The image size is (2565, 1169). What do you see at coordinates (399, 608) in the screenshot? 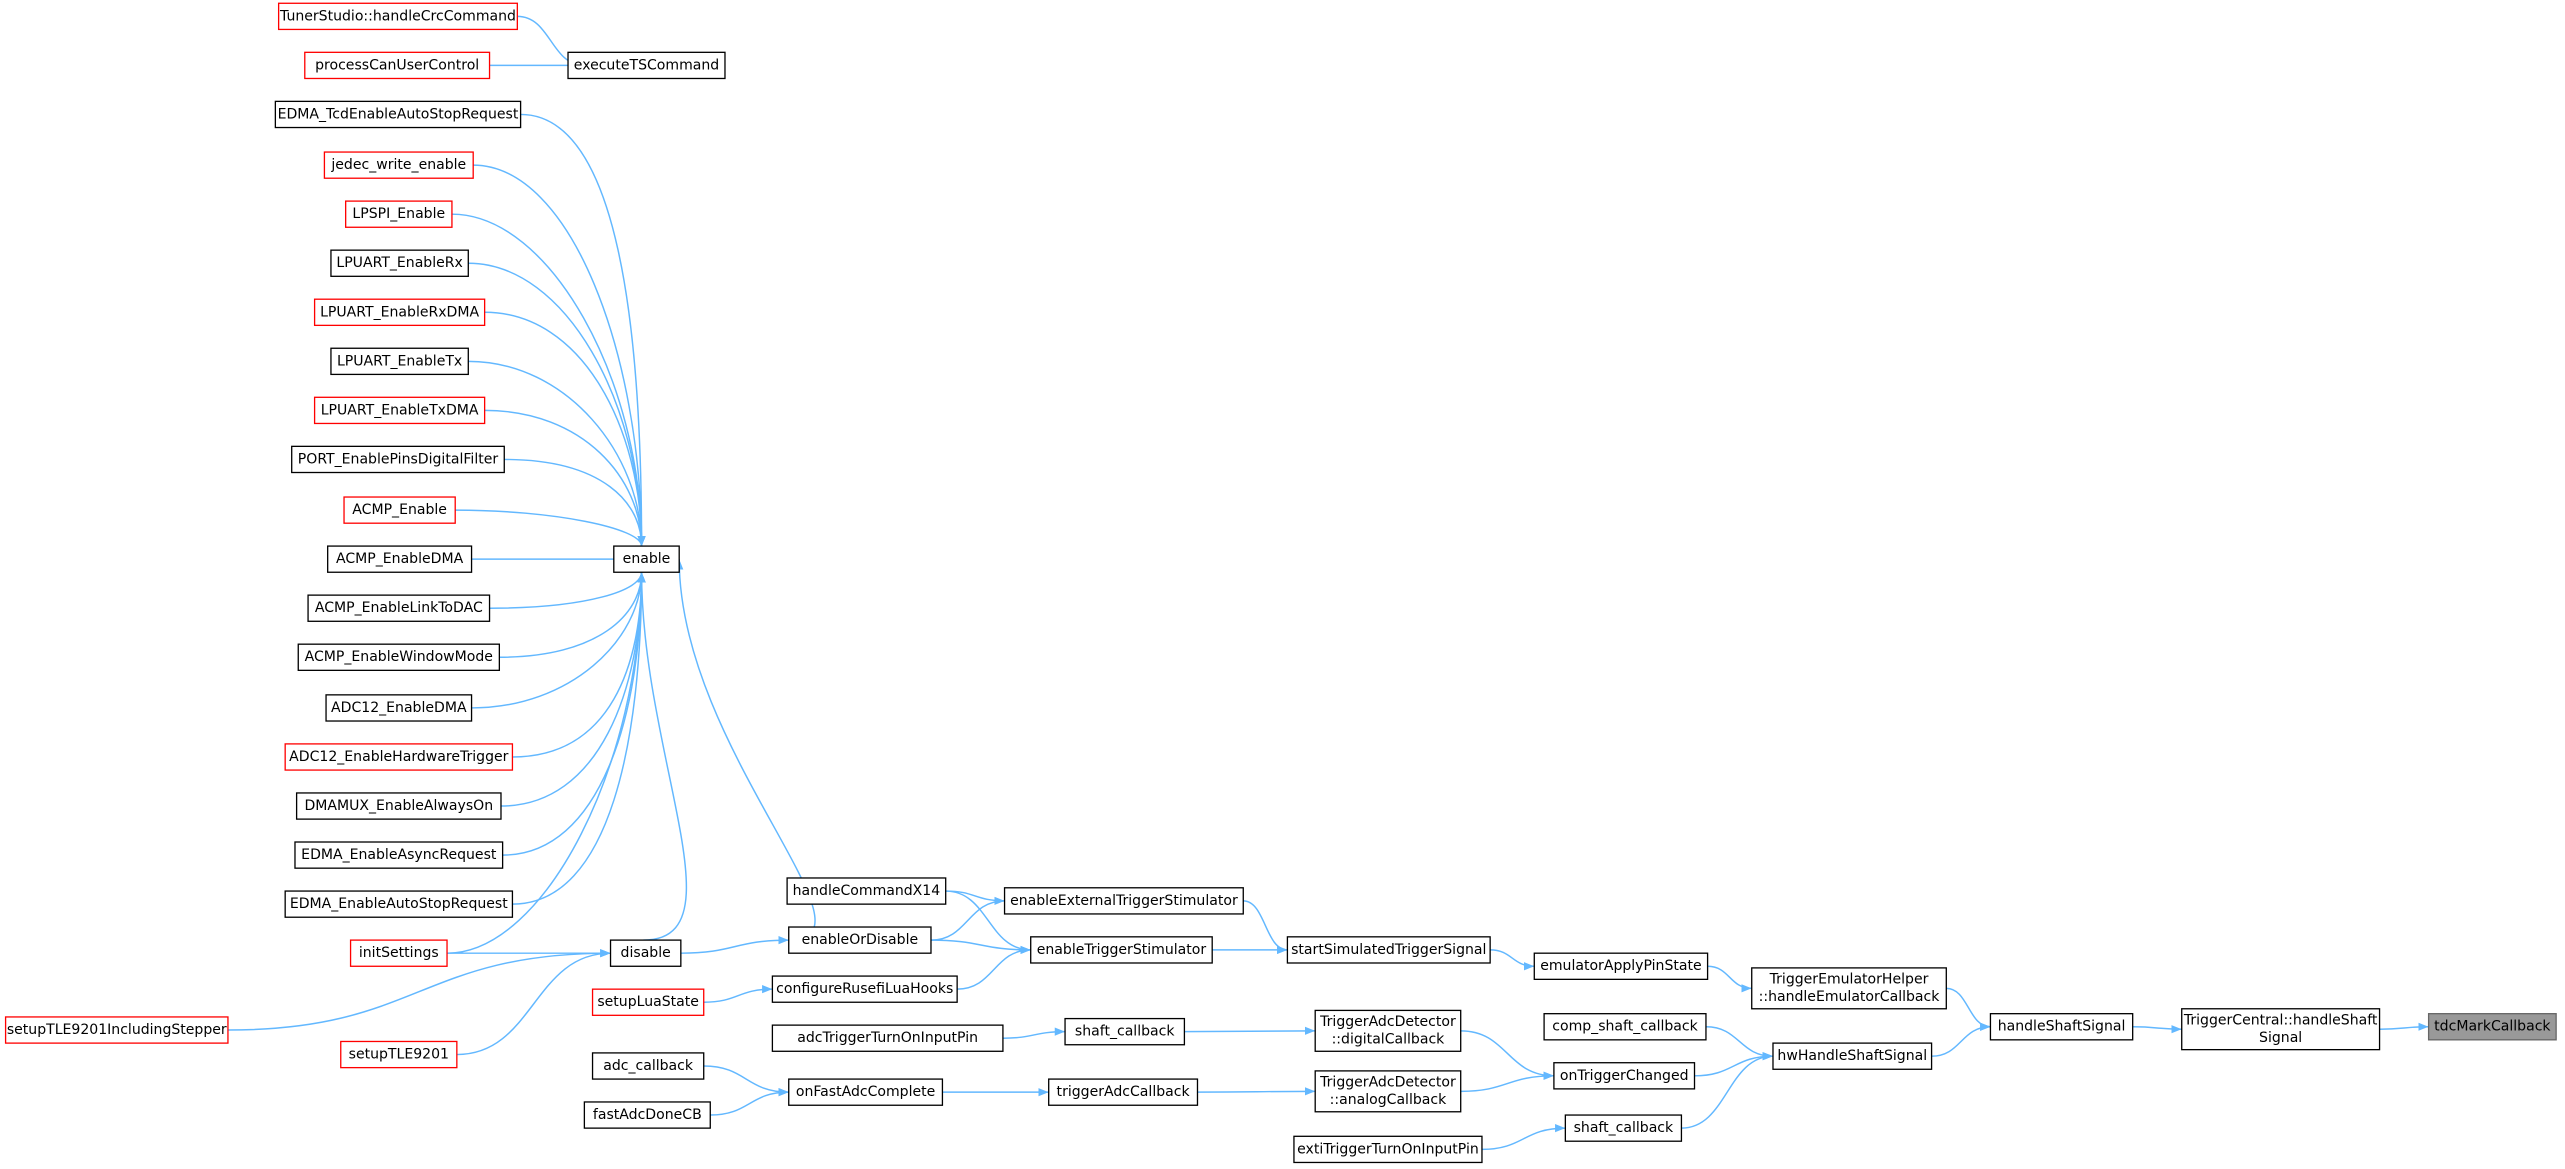
I see `node: ACMP_EnableLinkToDAC` at bounding box center [399, 608].